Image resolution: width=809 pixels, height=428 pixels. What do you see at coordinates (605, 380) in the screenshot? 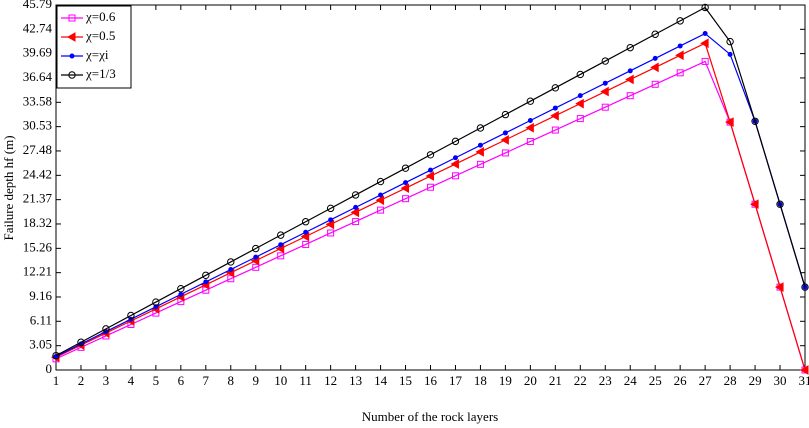
I see `x-tick-label: 23` at bounding box center [605, 380].